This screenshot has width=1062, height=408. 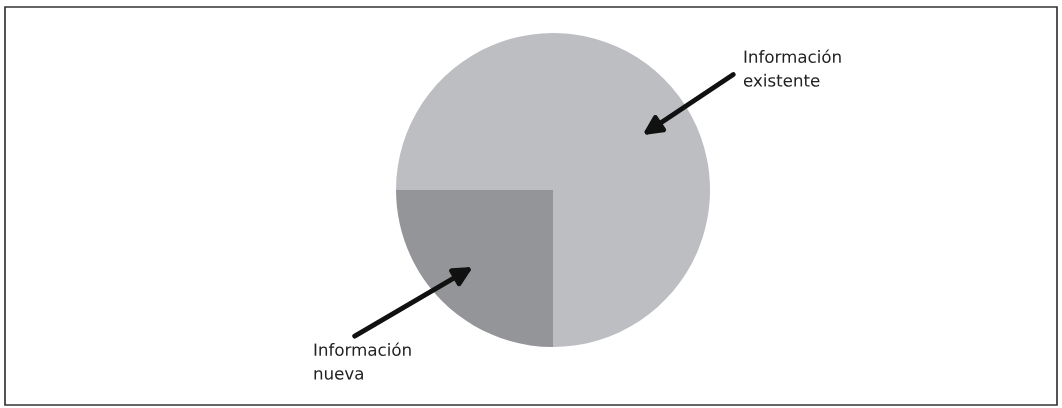 I want to click on slice-label: Información existente, so click(x=792, y=68).